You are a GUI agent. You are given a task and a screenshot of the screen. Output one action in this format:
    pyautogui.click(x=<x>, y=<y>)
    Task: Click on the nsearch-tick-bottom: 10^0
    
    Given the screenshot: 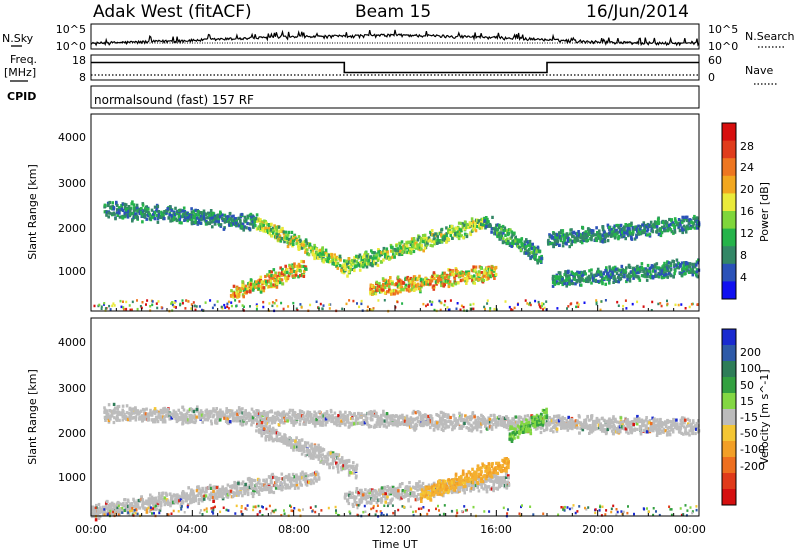 What is the action you would take?
    pyautogui.click(x=723, y=46)
    